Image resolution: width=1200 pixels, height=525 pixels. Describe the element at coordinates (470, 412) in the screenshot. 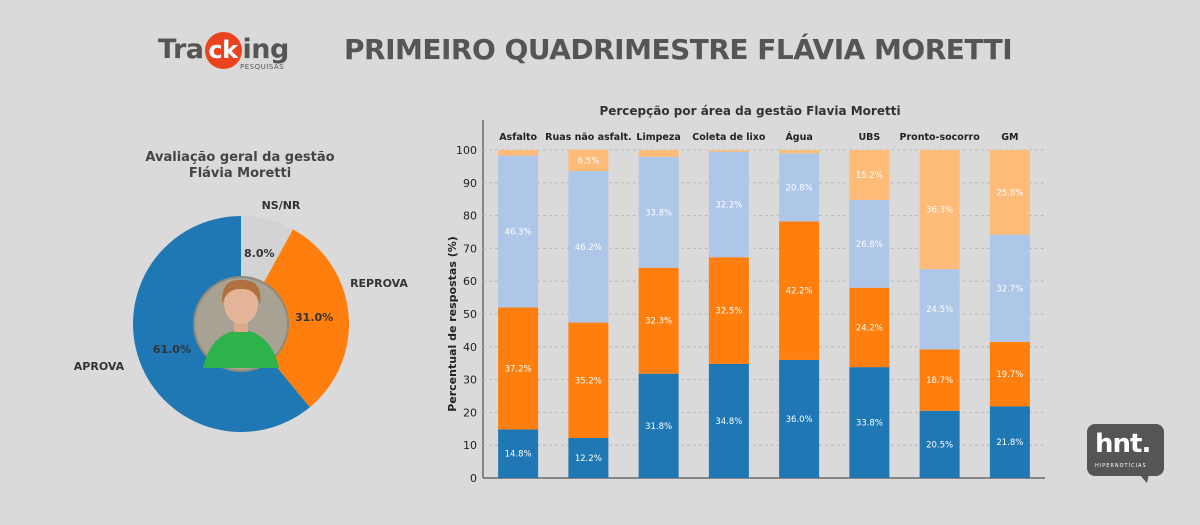

I see `y-tick-label: 20` at that location.